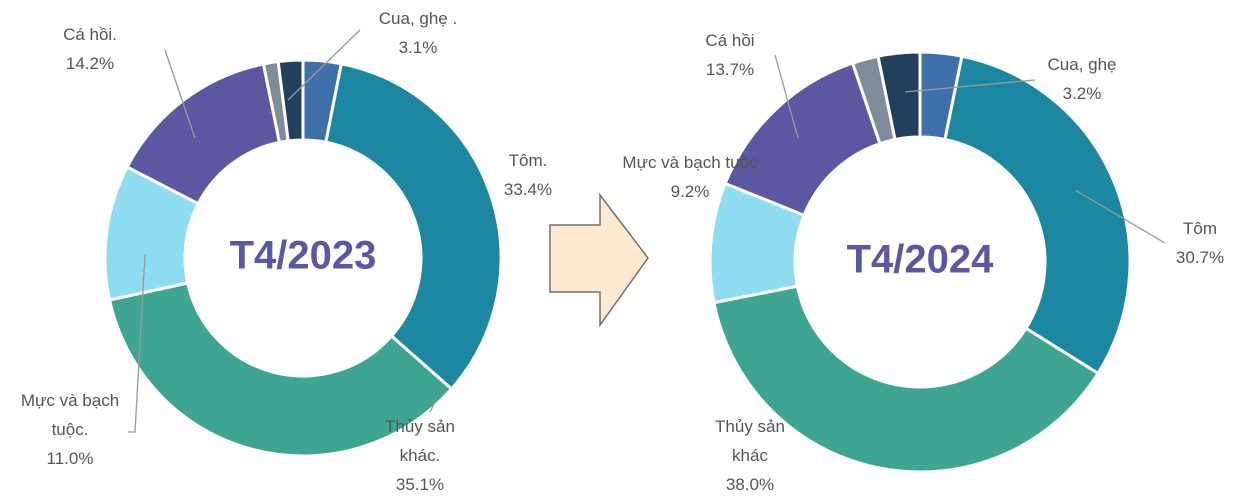  I want to click on value-text: 3.2%, so click(1082, 93).